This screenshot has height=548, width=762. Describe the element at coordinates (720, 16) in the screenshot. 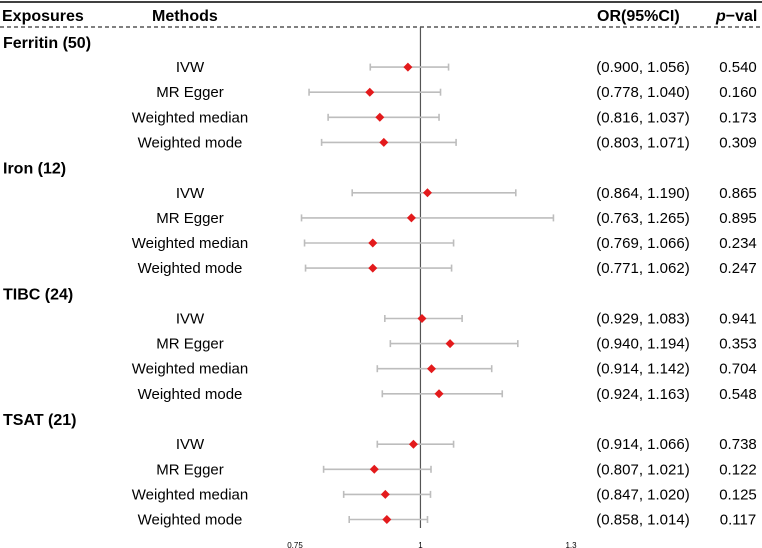

I see `header-pval-italic: p` at that location.